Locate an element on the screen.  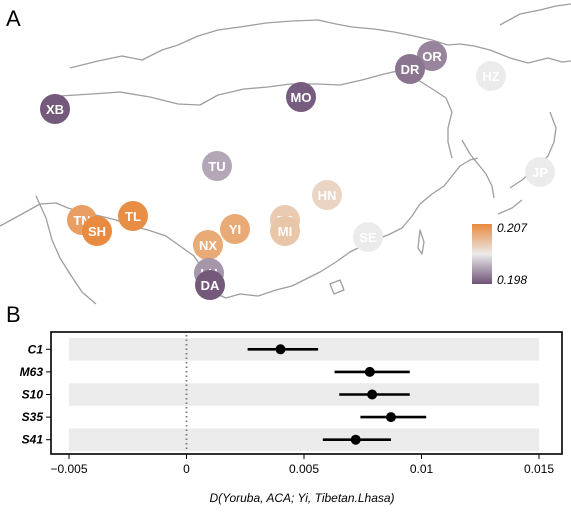
population-label: YI is located at coordinates (235, 229).